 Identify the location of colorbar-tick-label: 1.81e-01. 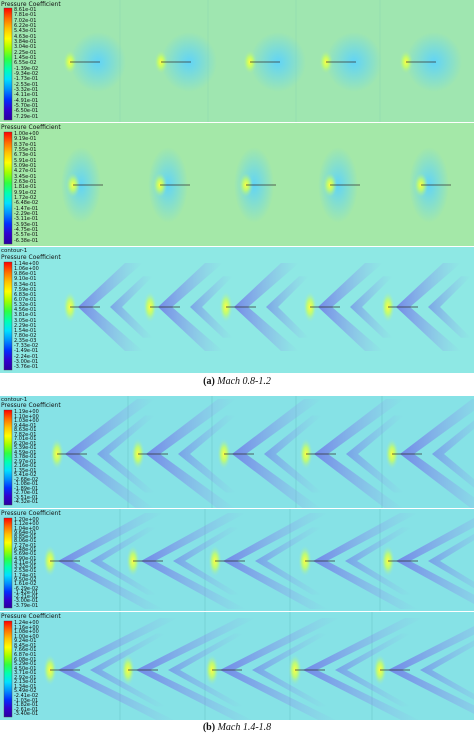
(25, 187).